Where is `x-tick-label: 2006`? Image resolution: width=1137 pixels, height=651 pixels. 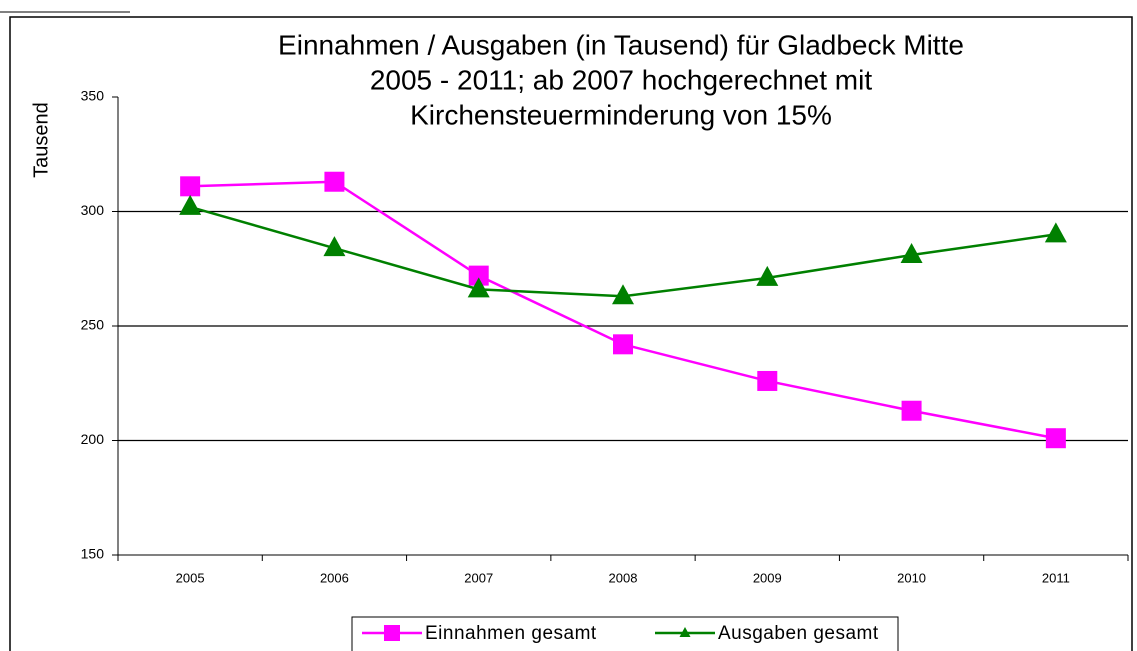
x-tick-label: 2006 is located at coordinates (334, 577).